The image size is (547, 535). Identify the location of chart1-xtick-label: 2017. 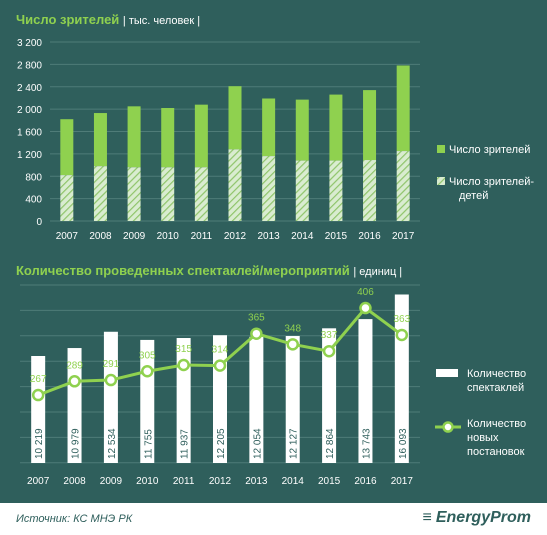
(403, 236).